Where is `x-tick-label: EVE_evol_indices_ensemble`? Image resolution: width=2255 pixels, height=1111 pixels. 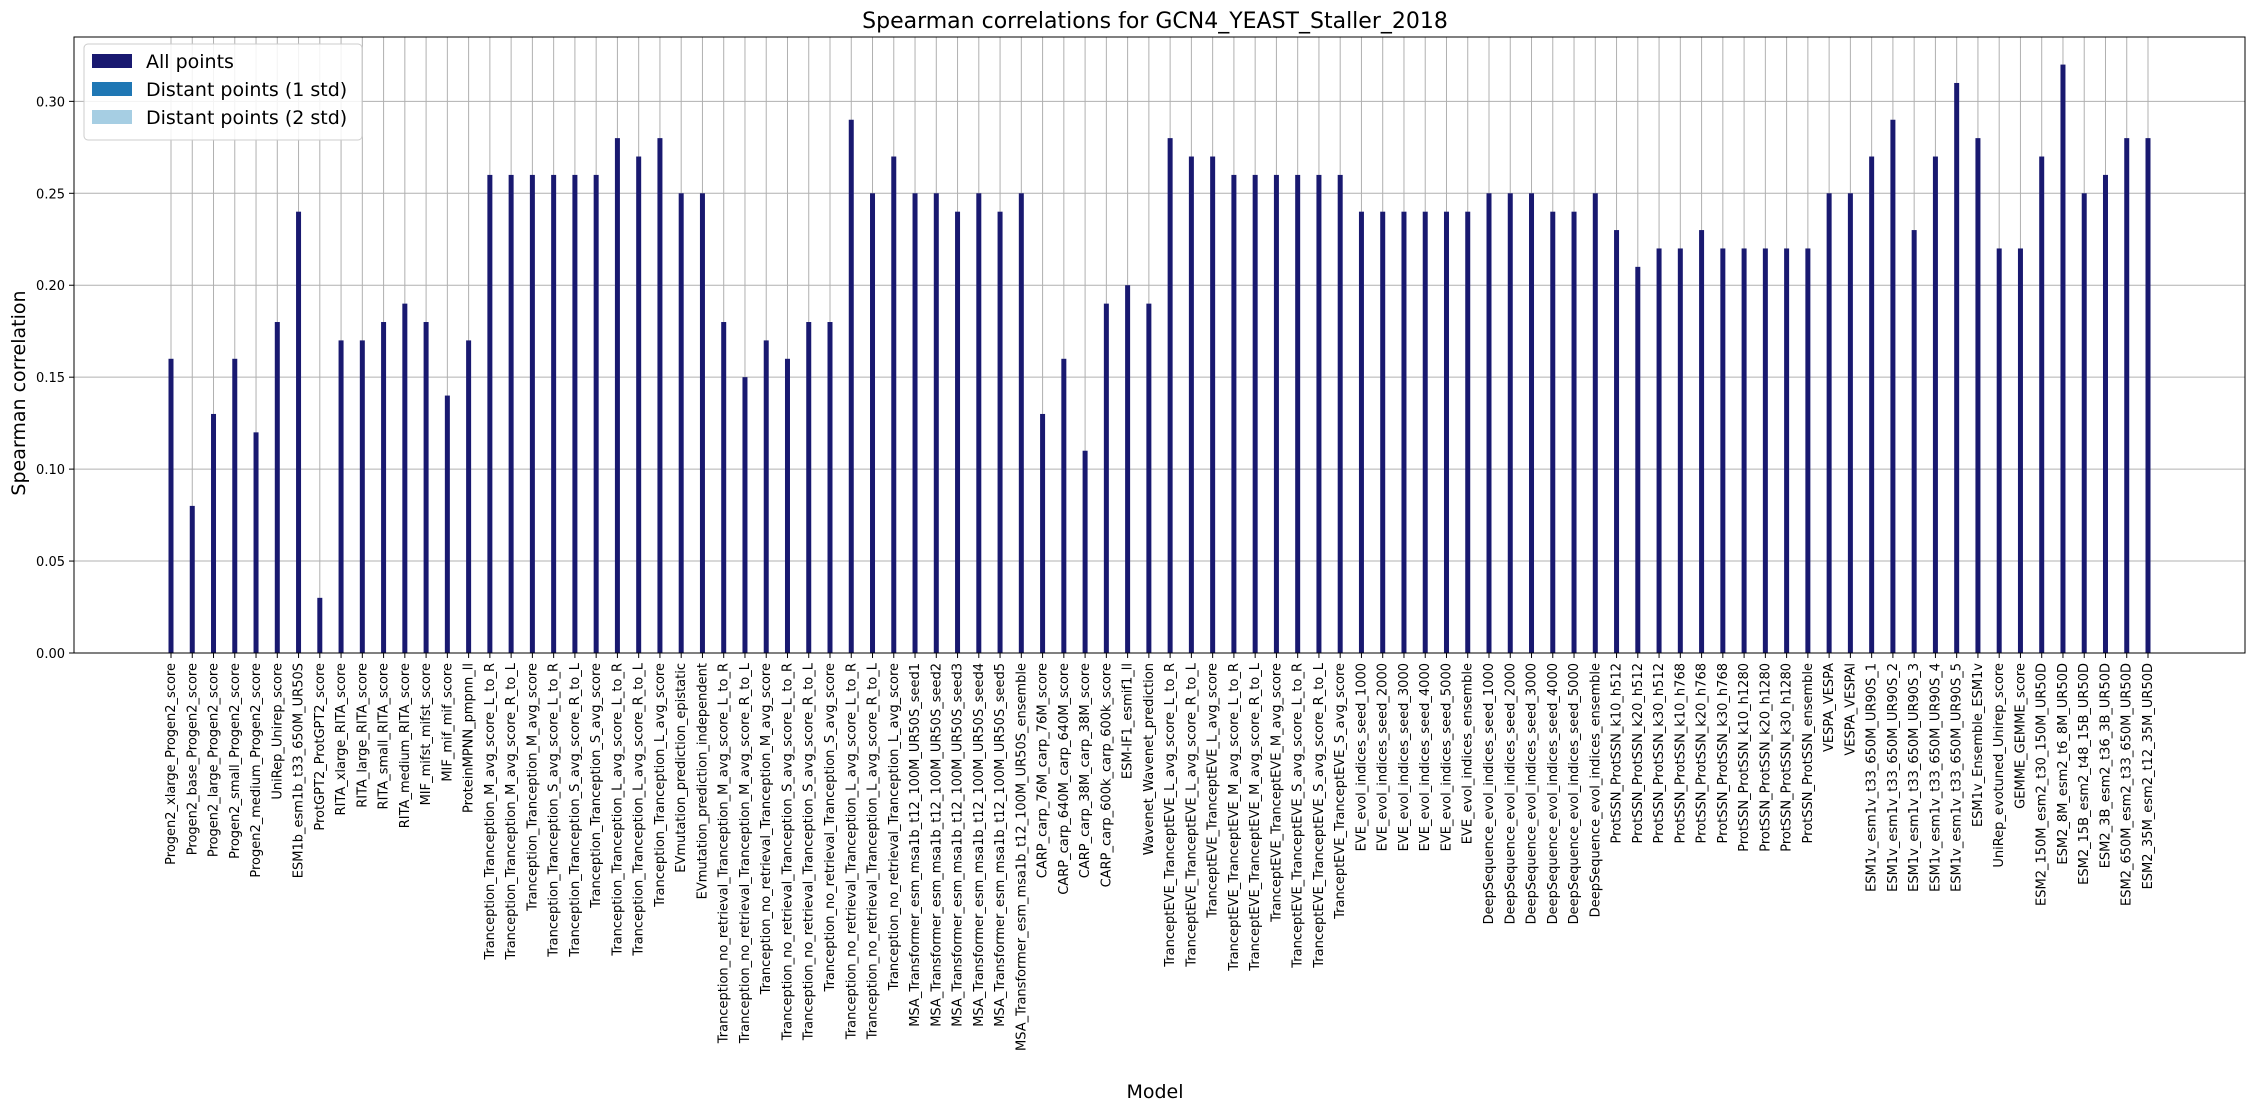 x-tick-label: EVE_evol_indices_ensemble is located at coordinates (1468, 753).